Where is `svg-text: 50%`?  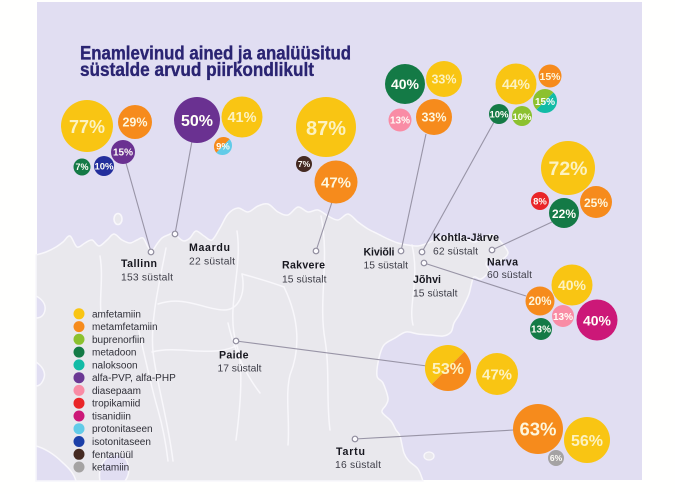 svg-text: 50% is located at coordinates (197, 121).